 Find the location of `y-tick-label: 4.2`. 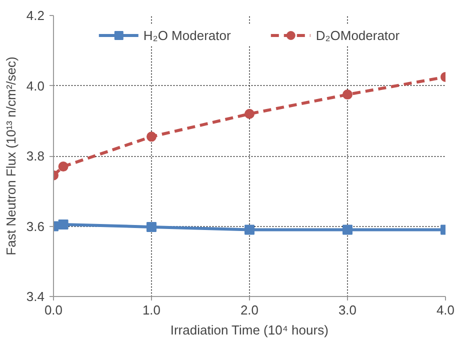

y-tick-label: 4.2 is located at coordinates (35, 15).